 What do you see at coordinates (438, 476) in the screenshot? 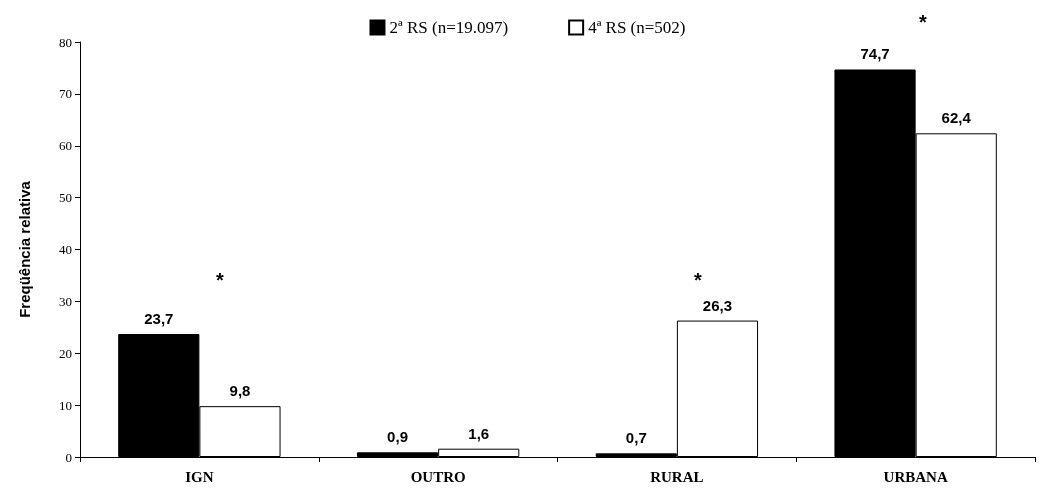
I see `x-tick-label: OUTRO` at bounding box center [438, 476].